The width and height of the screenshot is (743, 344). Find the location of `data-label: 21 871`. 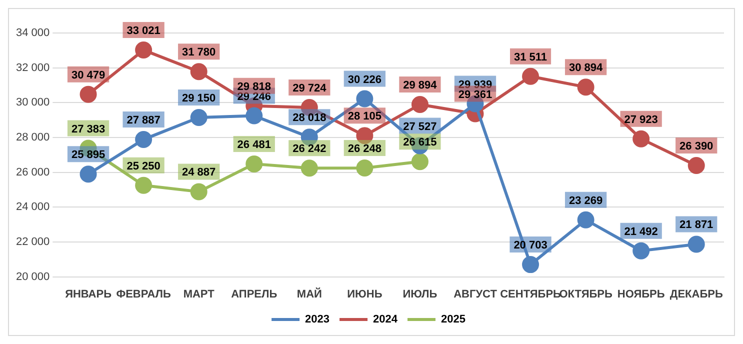

data-label: 21 871 is located at coordinates (697, 225).